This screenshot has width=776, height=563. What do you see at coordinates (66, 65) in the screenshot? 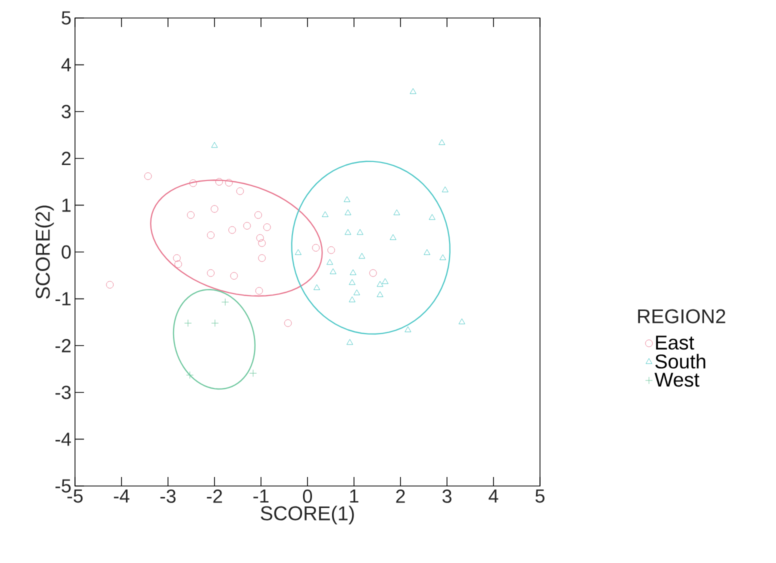
I see `y-tick-label: 4` at bounding box center [66, 65].